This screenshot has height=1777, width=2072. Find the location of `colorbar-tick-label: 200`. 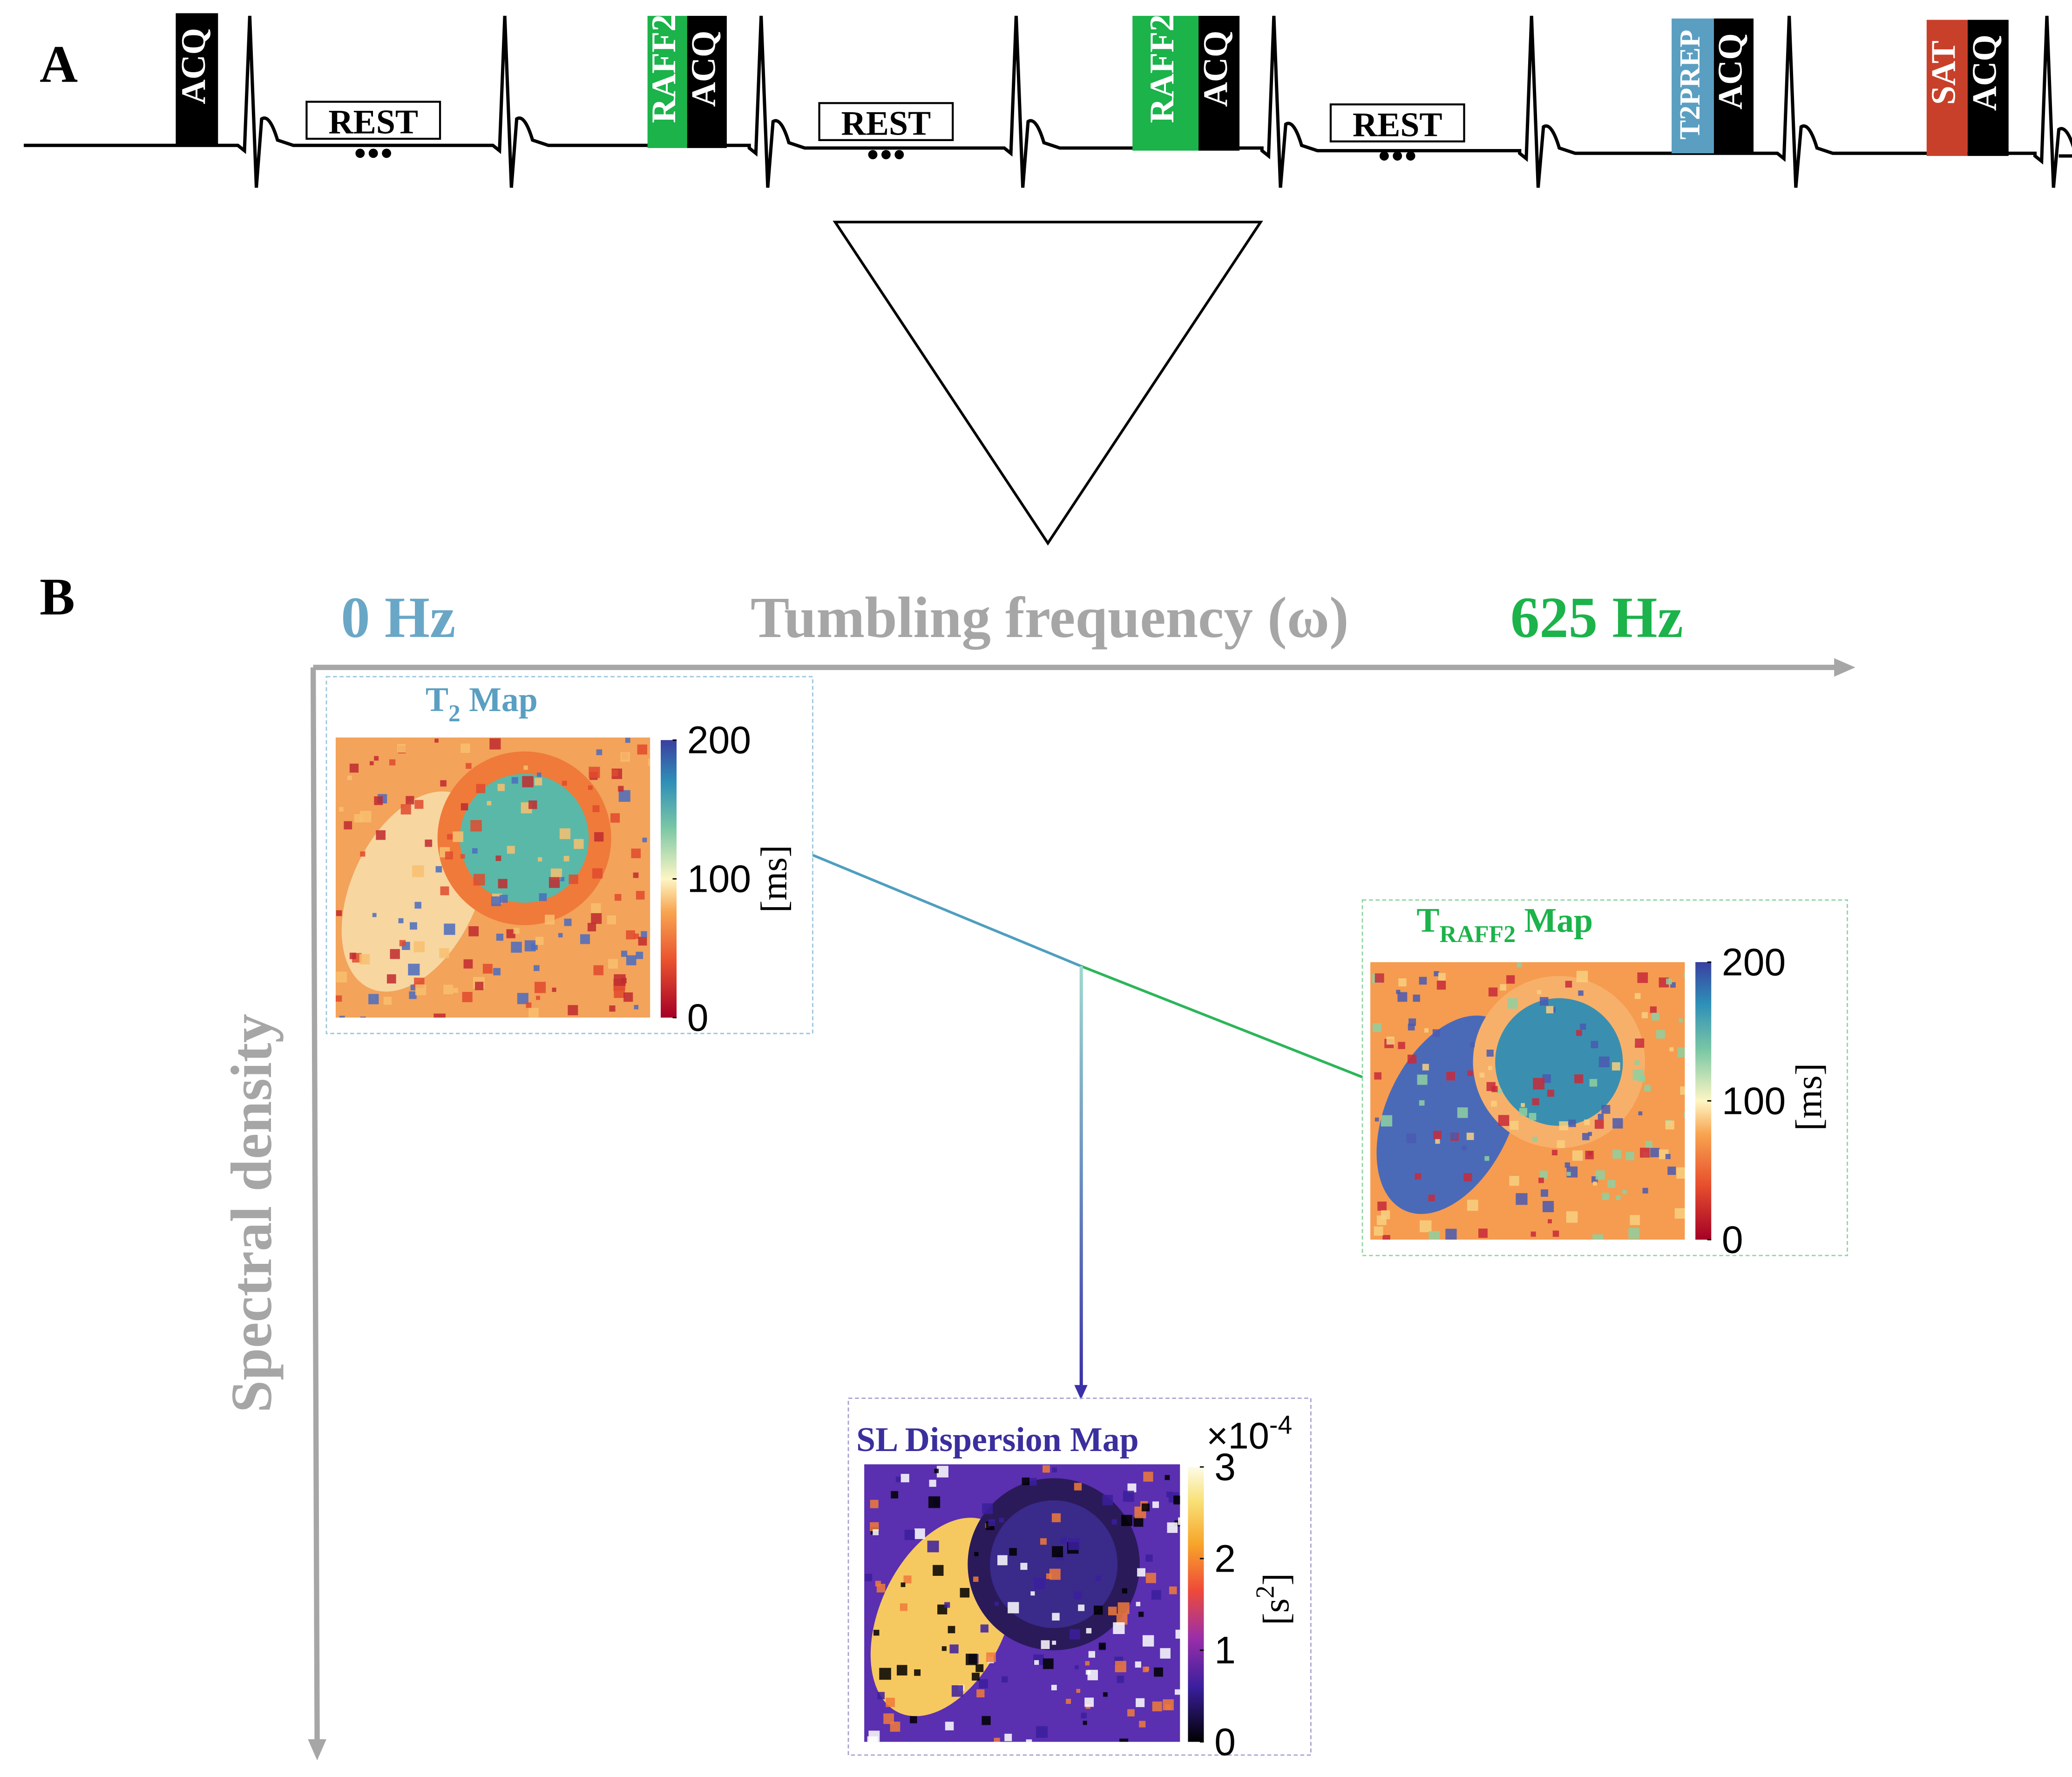

colorbar-tick-label: 200 is located at coordinates (1754, 962).